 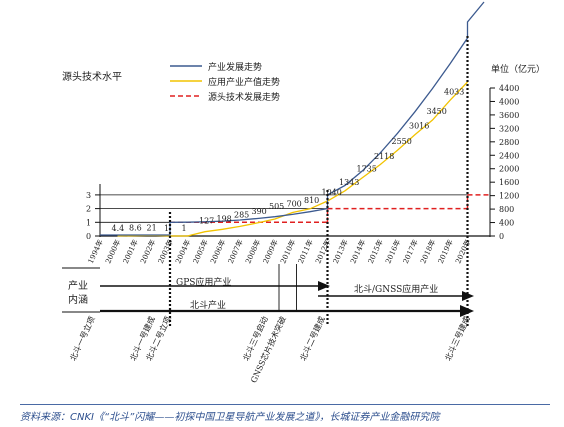 I want to click on data-label: 1735, so click(x=367, y=169).